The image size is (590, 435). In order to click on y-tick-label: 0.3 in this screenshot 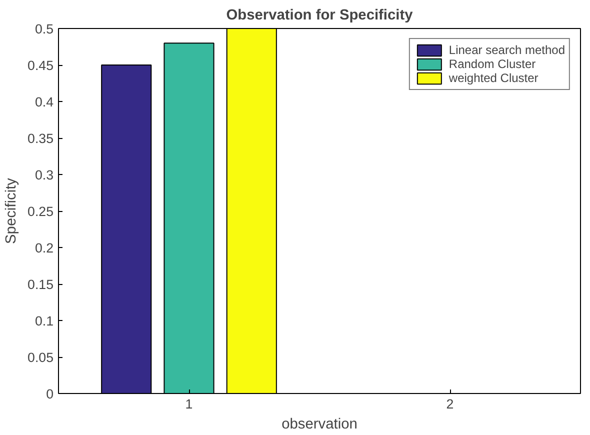, I will do `click(44, 175)`.